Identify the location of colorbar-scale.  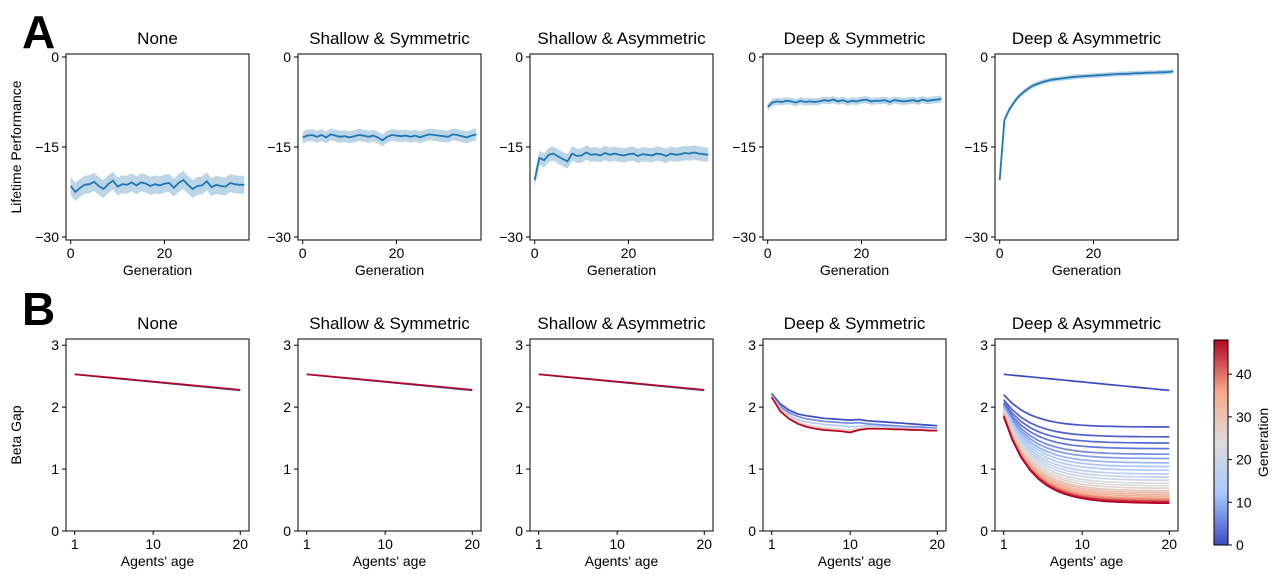
(1221, 442).